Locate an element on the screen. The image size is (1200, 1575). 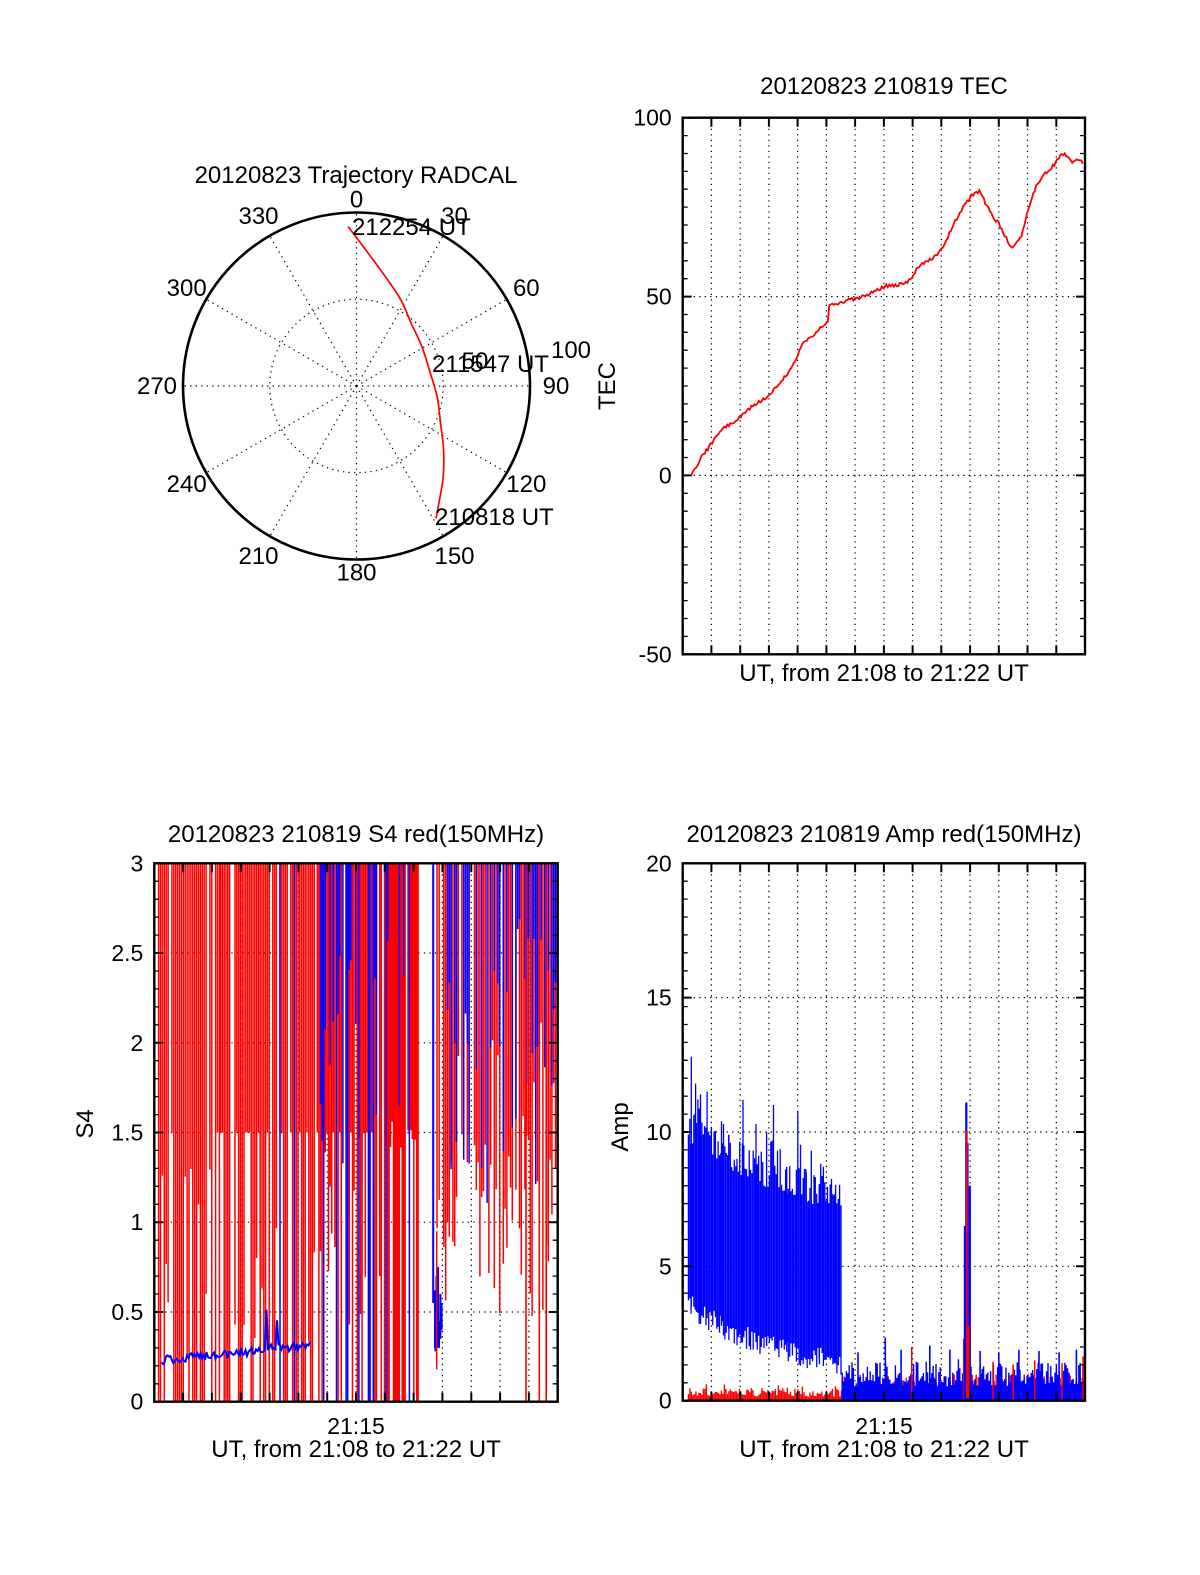
chart-s4: 3 2.5 2 1.5 1 0.5 0 is located at coordinates (335, 1132).